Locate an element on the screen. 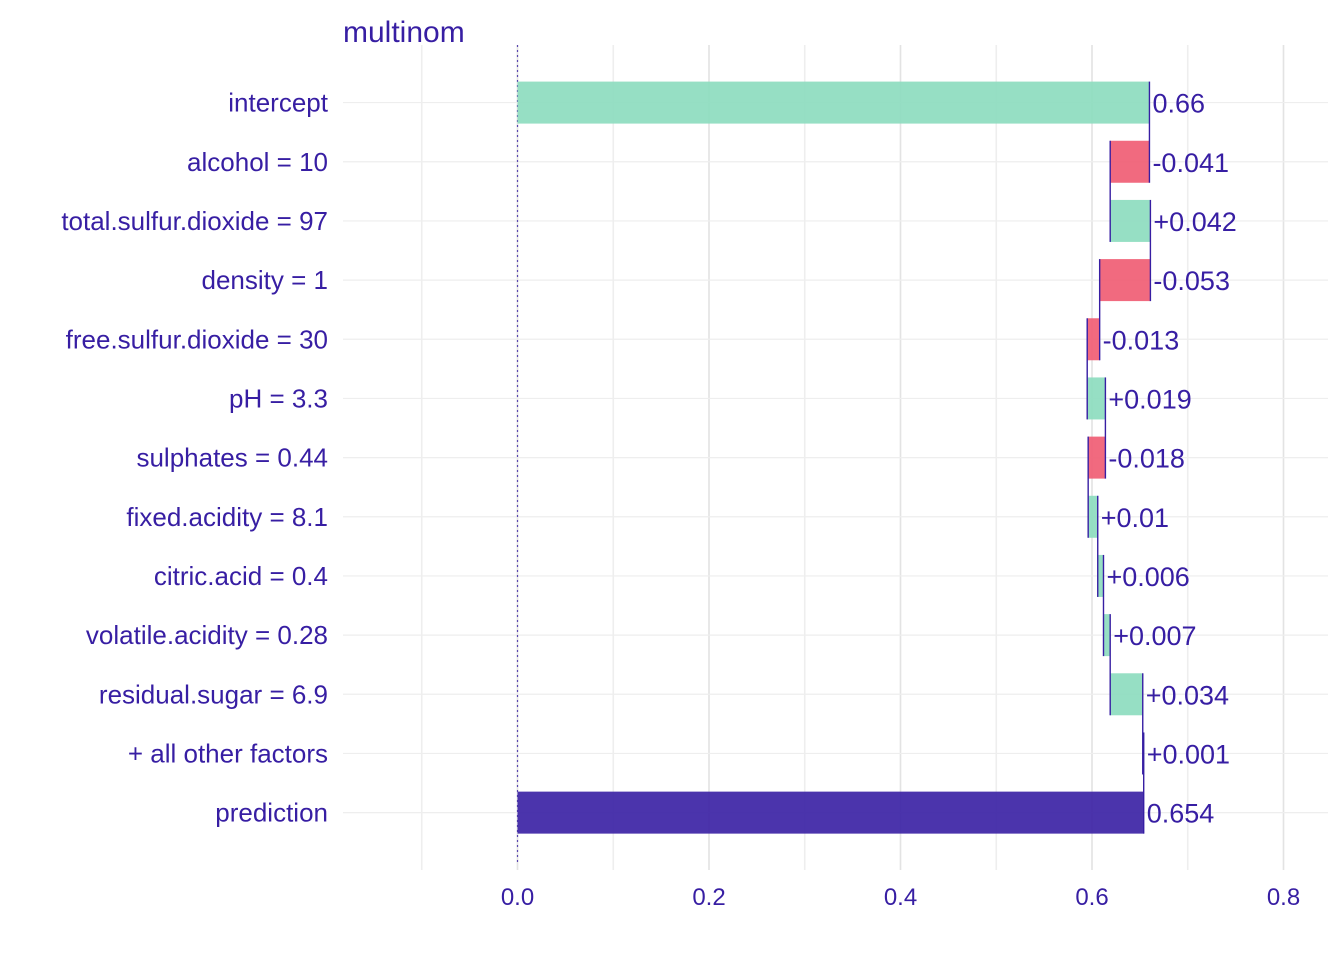 This screenshot has width=1344, height=960. value-label: -0.041 is located at coordinates (1190, 163).